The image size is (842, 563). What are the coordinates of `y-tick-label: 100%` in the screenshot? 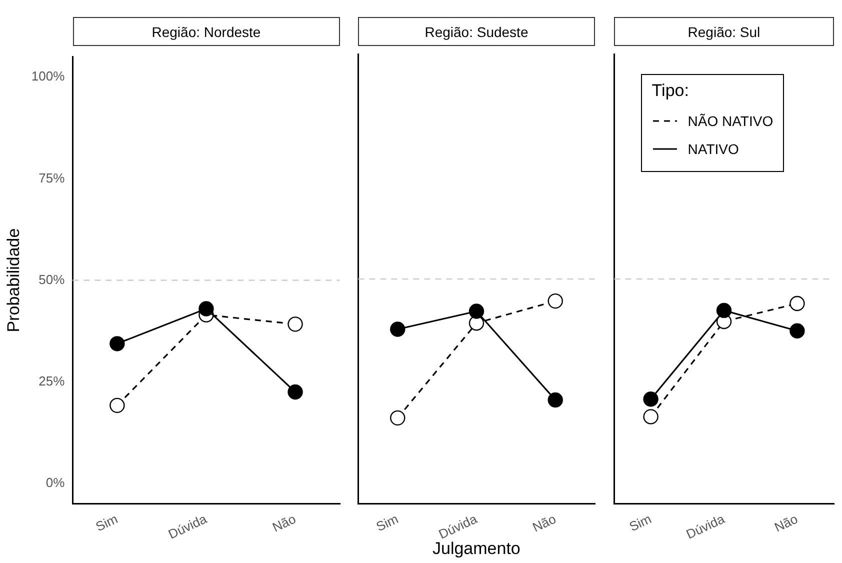 It's located at (48, 76).